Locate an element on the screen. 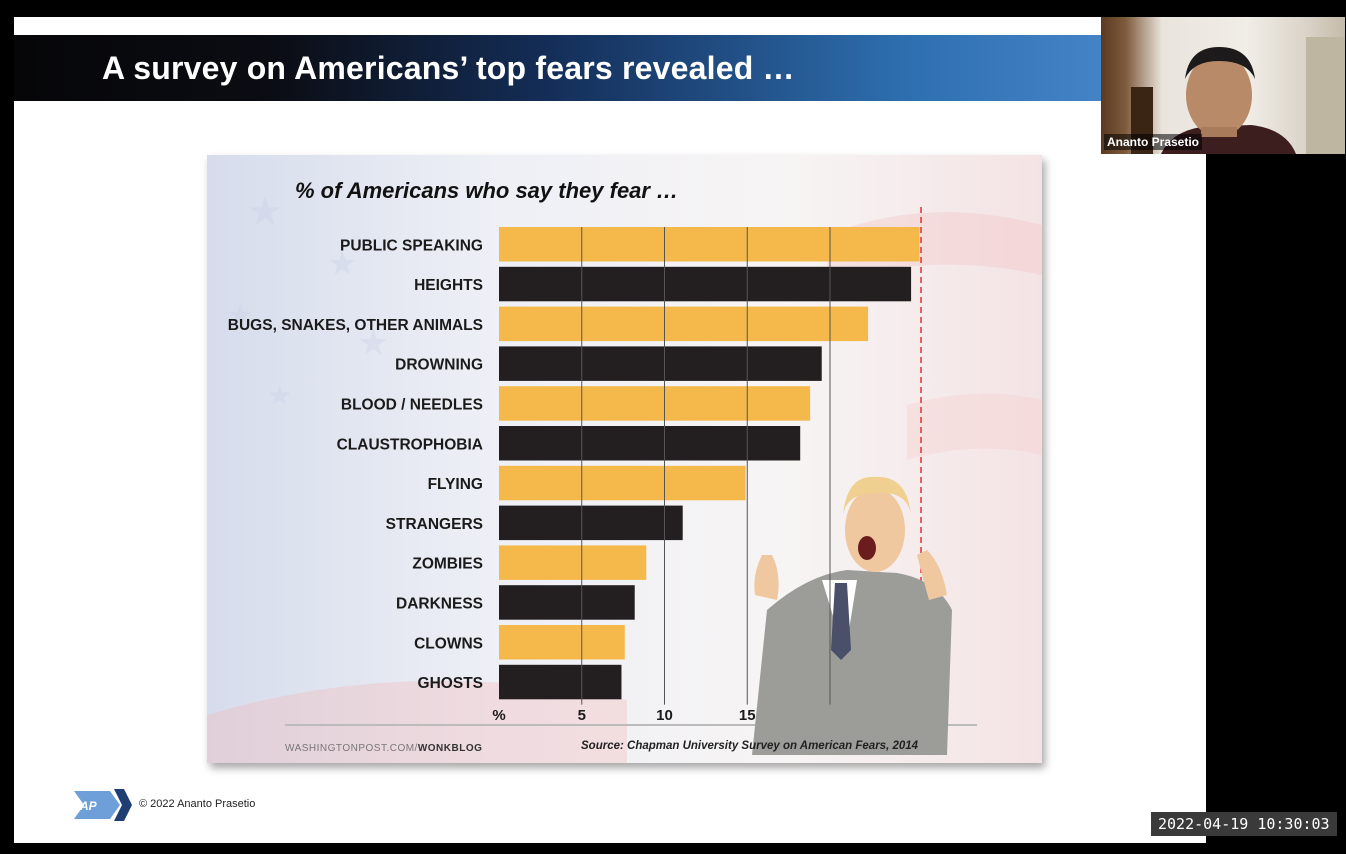  participant-video is located at coordinates (1238, 95).